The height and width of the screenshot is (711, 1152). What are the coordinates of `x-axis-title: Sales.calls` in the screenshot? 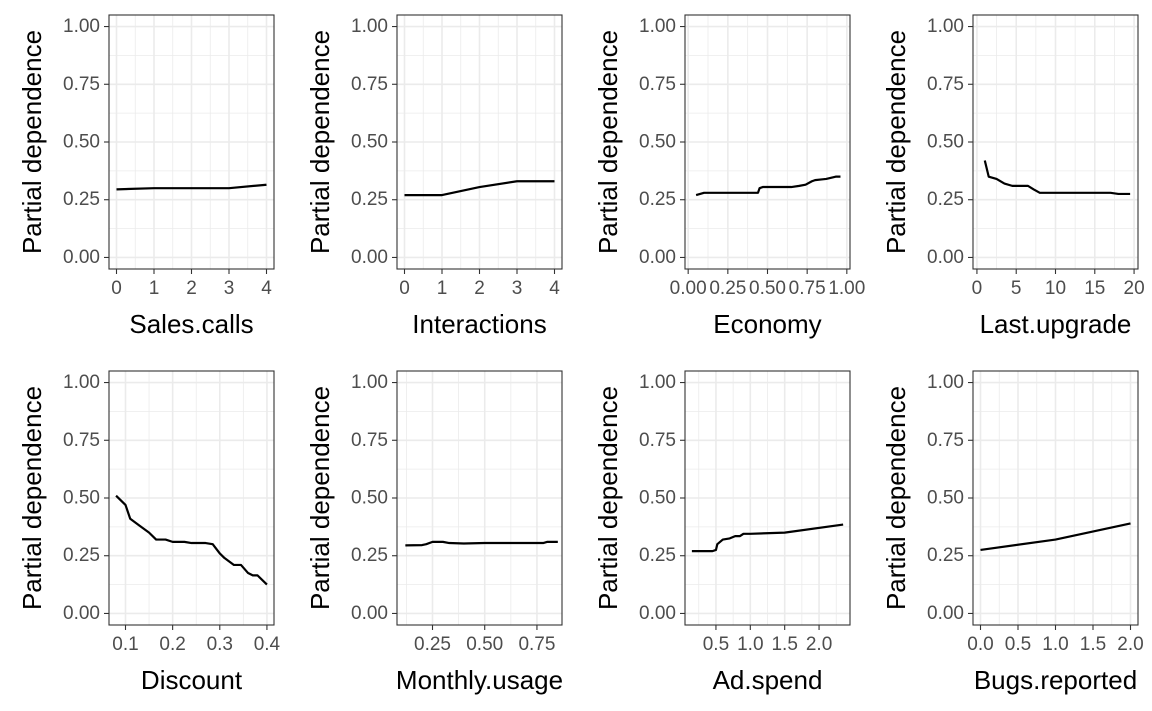 It's located at (191, 324).